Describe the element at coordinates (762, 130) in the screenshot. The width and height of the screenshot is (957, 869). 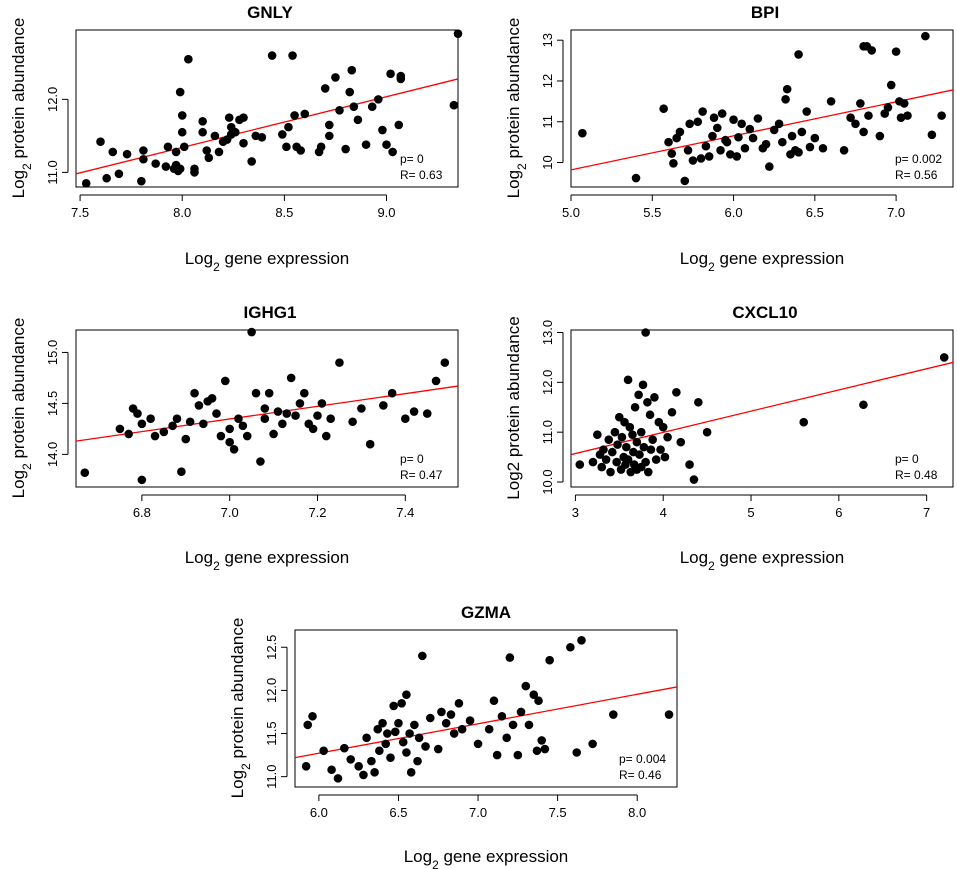
I see `regression-line` at that location.